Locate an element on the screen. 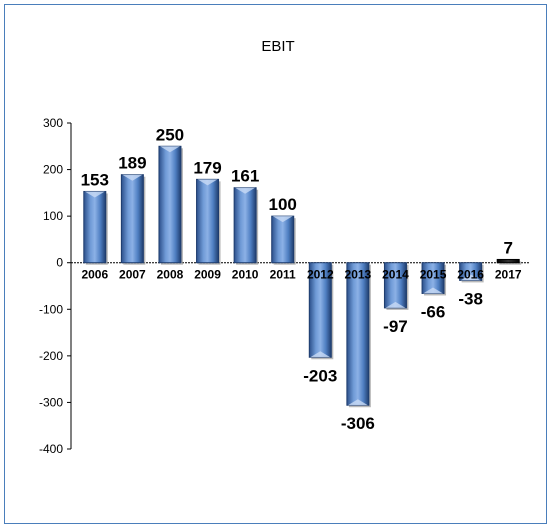  x-tick-label: 2016 is located at coordinates (470, 275).